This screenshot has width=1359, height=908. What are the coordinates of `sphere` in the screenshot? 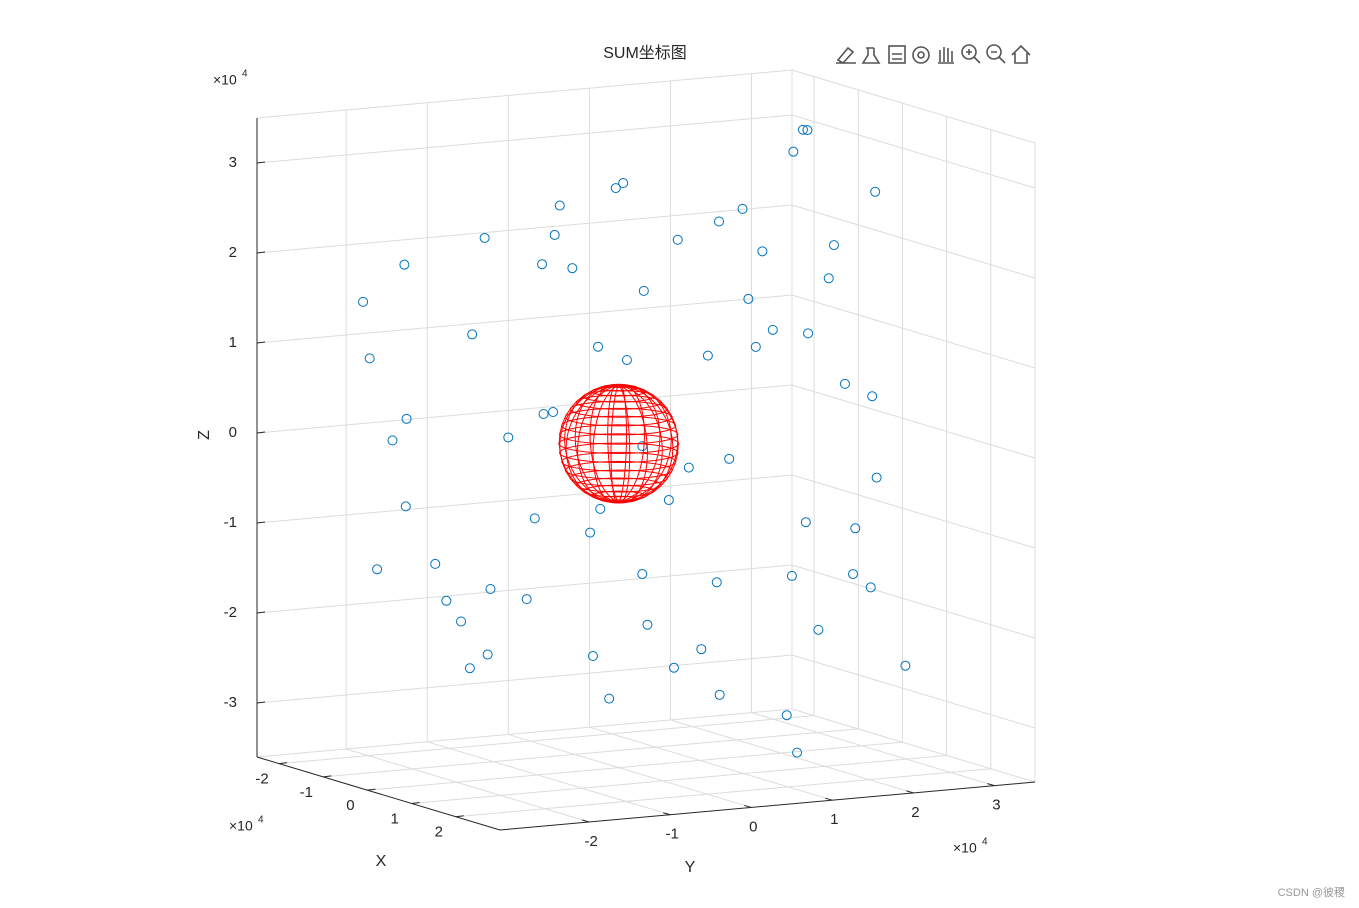 It's located at (619, 443).